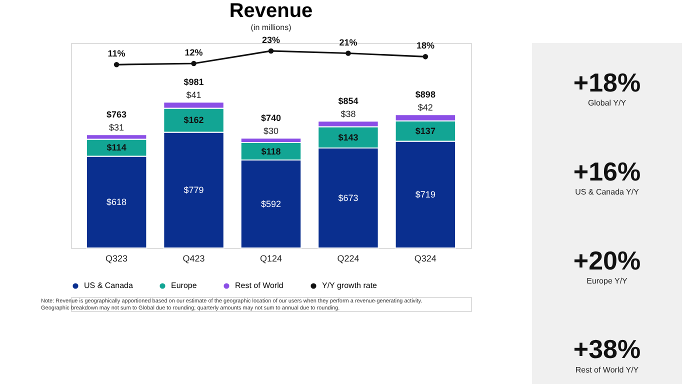 Image resolution: width=700 pixels, height=384 pixels. I want to click on data-label: $779, so click(194, 190).